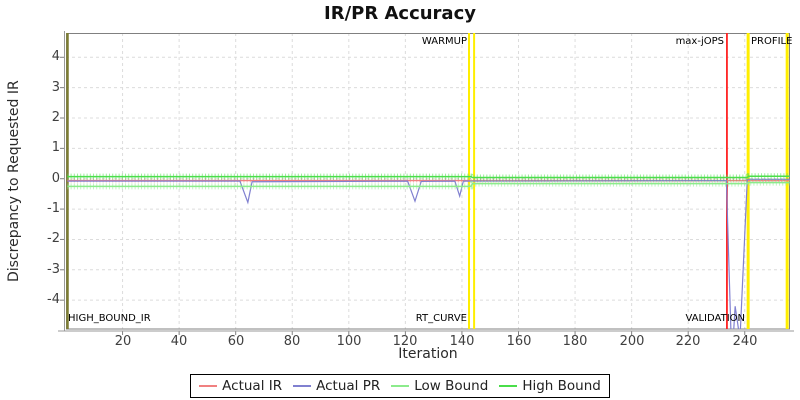 This screenshot has height=400, width=800. I want to click on y-tick-label: 2, so click(55, 117).